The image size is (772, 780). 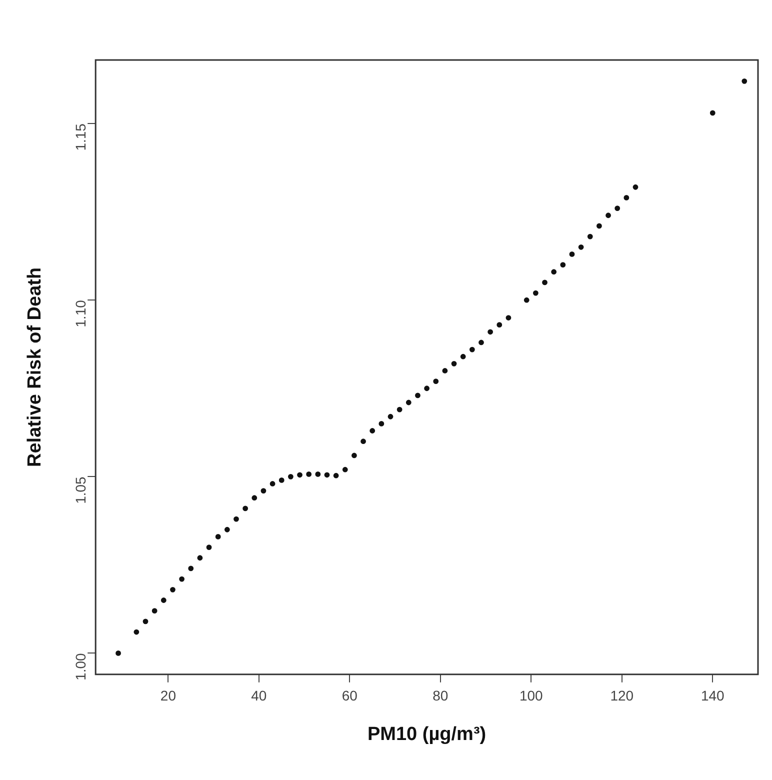 What do you see at coordinates (80, 490) in the screenshot?
I see `y-tick-label: 1.05` at bounding box center [80, 490].